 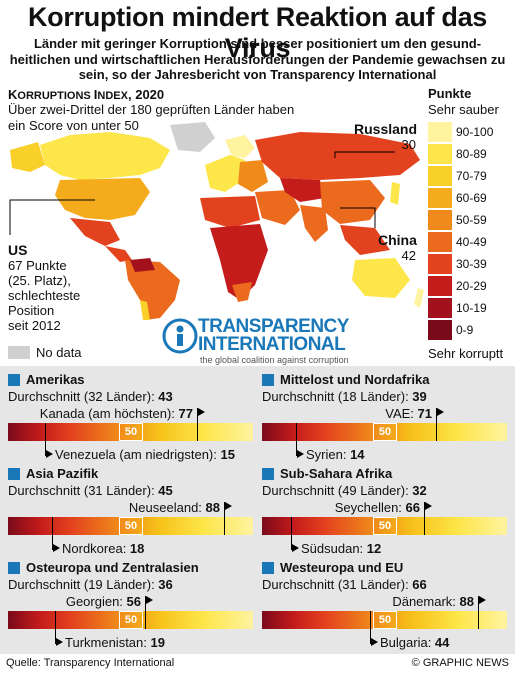 I want to click on ti-tagline: the global coalition against corruption, so click(x=274, y=360).